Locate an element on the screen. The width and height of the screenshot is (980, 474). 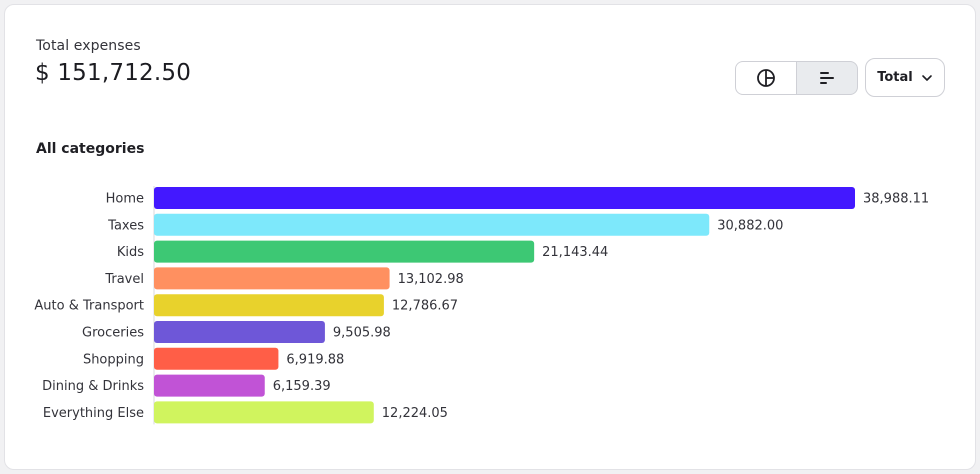
category-label: Dining & Drinks is located at coordinates (93, 386).